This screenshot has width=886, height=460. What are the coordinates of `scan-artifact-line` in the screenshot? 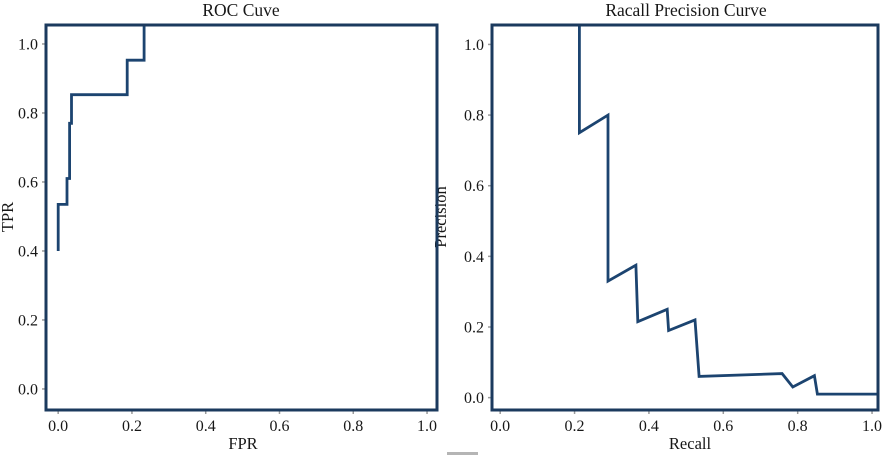 It's located at (462, 453).